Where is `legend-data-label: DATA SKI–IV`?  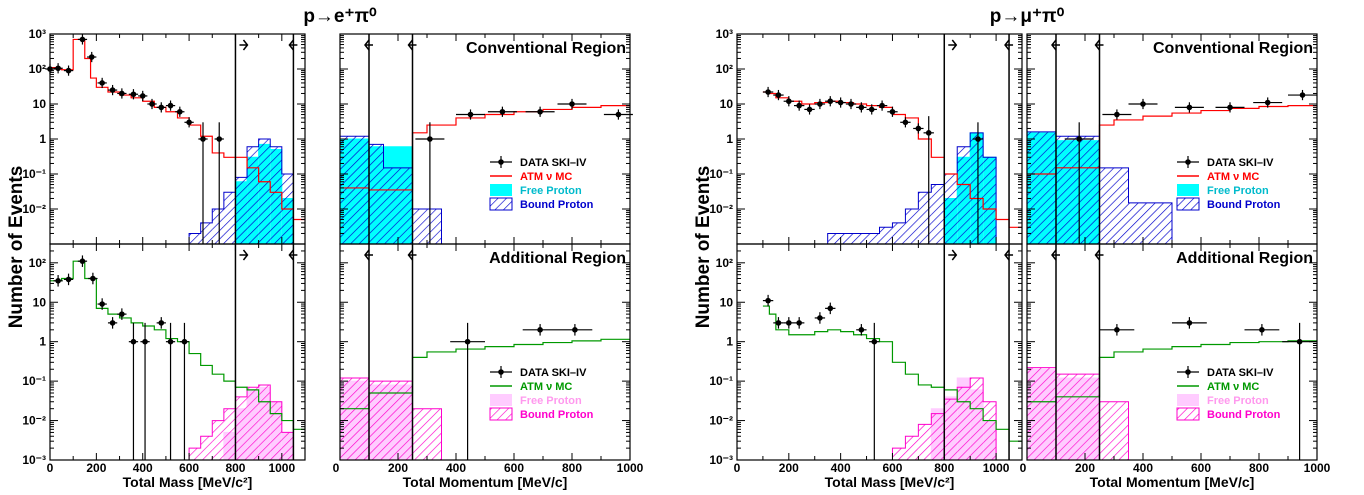
legend-data-label: DATA SKI–IV is located at coordinates (553, 373).